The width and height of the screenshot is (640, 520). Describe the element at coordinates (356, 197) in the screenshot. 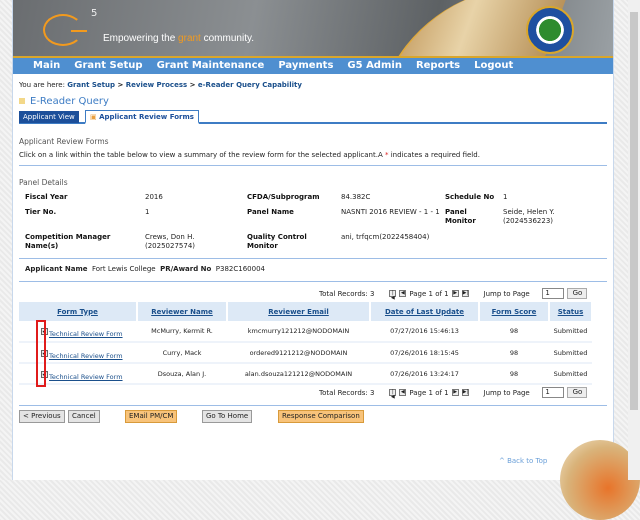

I see `cfda-value: 84.382C` at that location.